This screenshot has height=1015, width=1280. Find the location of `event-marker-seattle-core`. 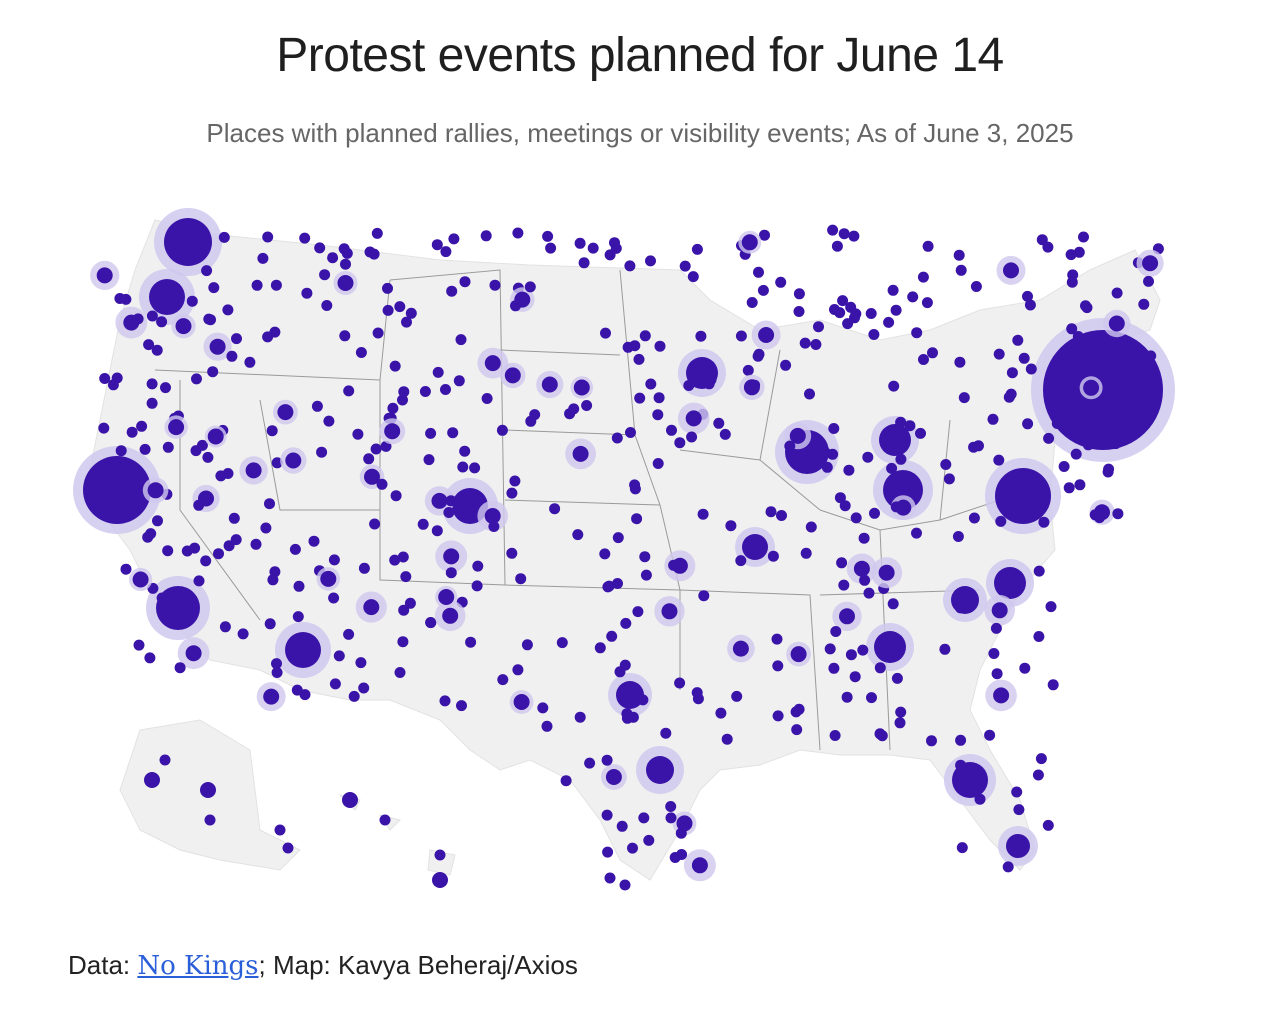

event-marker-seattle-core is located at coordinates (188, 242).